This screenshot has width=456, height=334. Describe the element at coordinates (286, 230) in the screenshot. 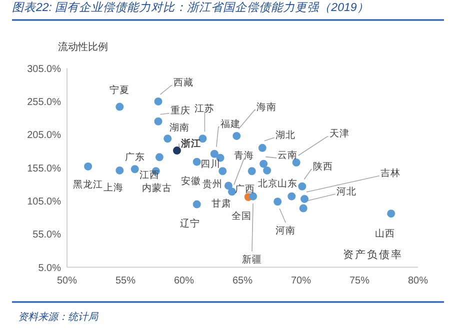

I see `annotation: 河南` at that location.